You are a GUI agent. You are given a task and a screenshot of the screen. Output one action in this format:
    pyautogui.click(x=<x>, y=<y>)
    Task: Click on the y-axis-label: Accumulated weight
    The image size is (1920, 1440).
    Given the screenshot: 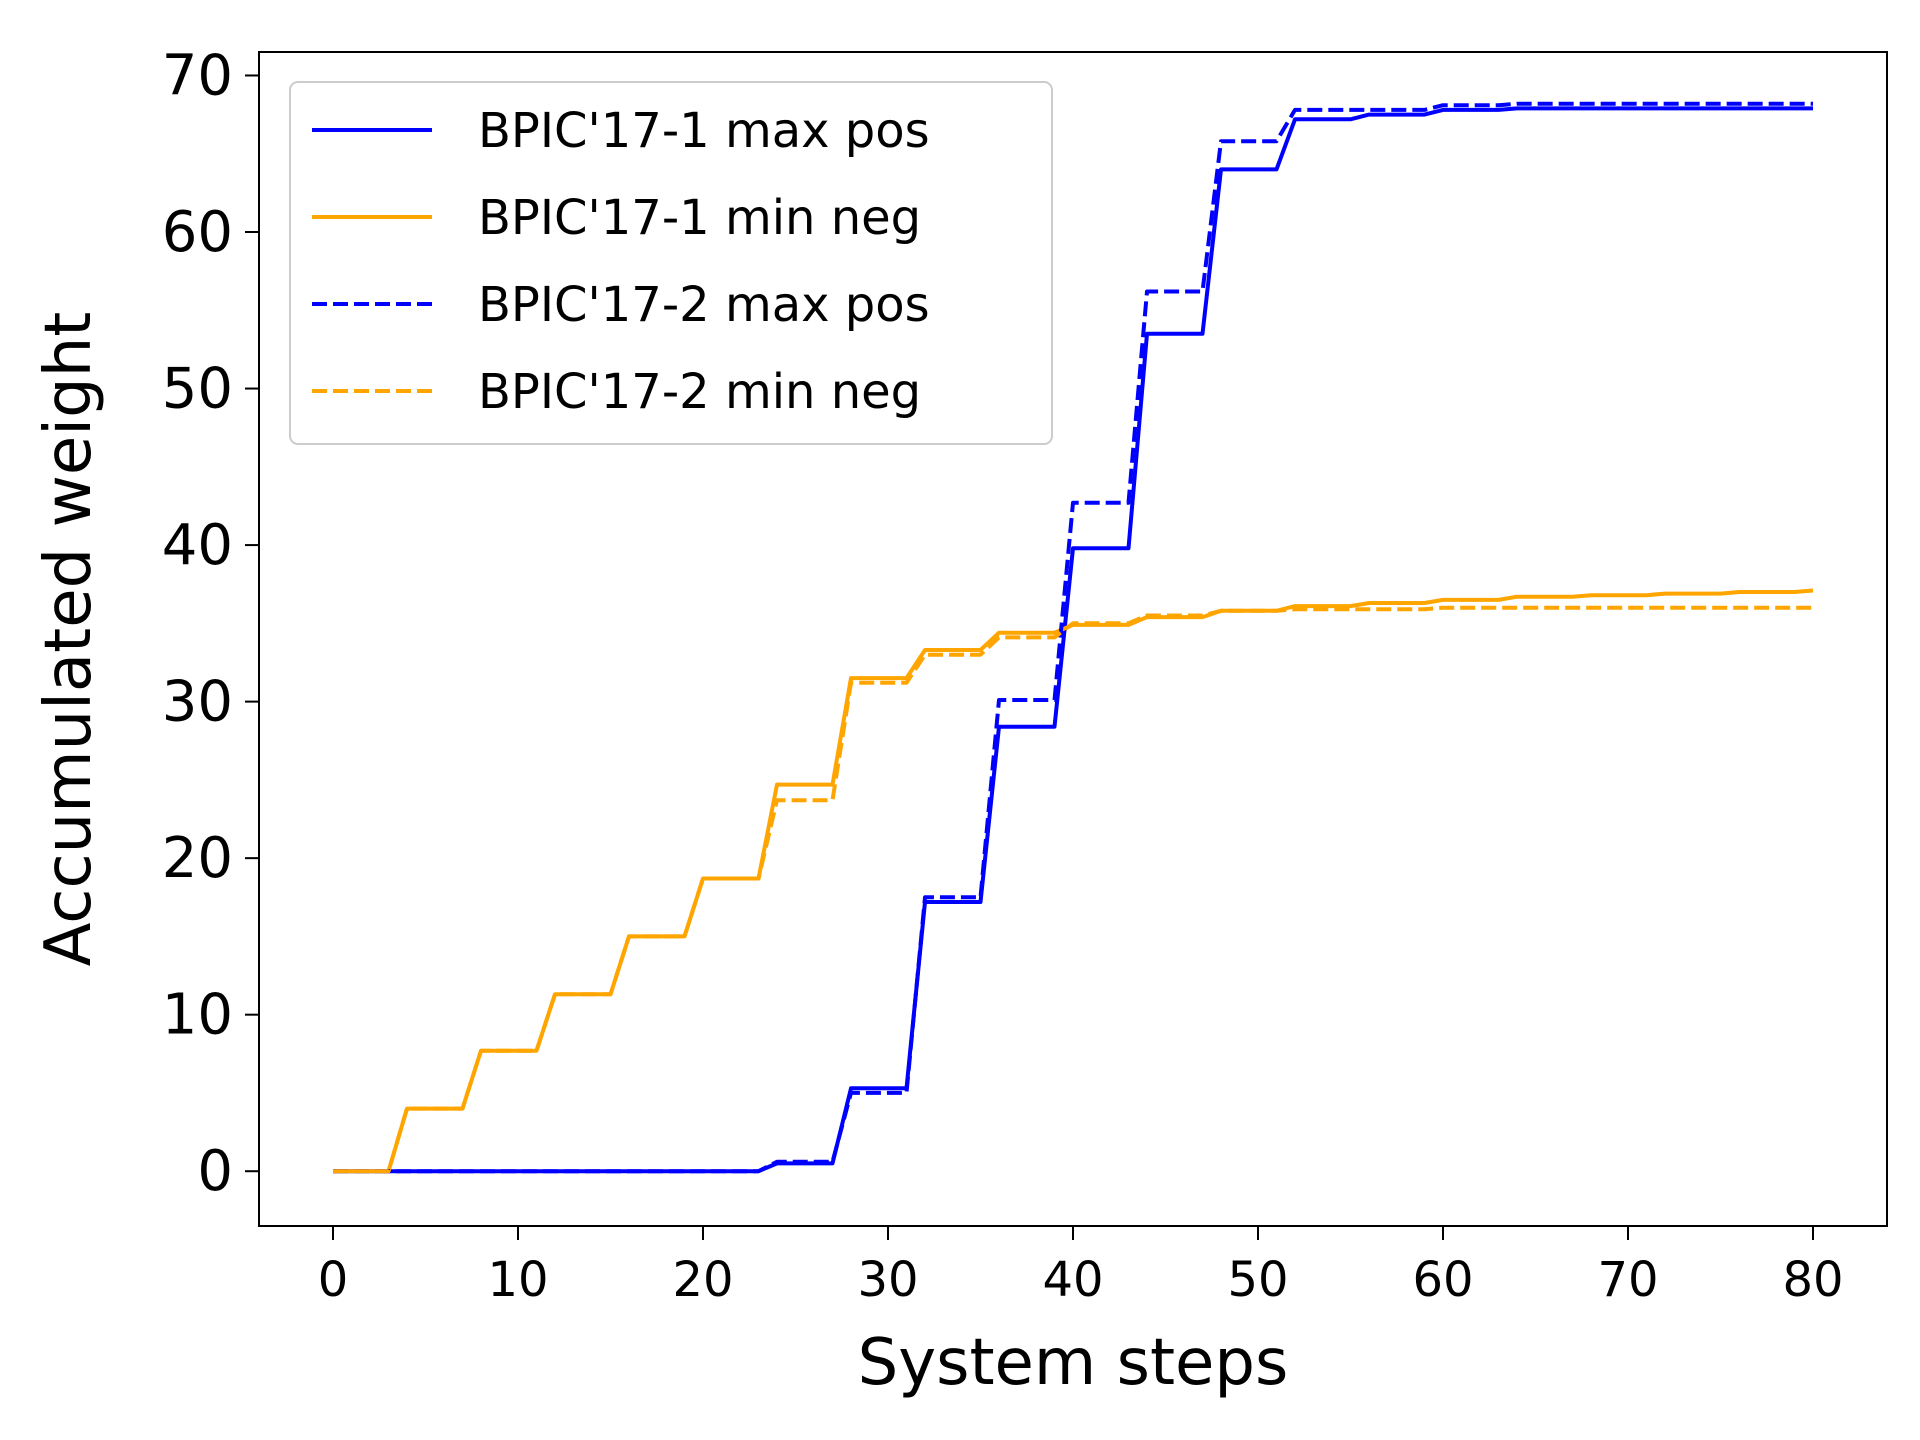 What is the action you would take?
    pyautogui.click(x=69, y=639)
    